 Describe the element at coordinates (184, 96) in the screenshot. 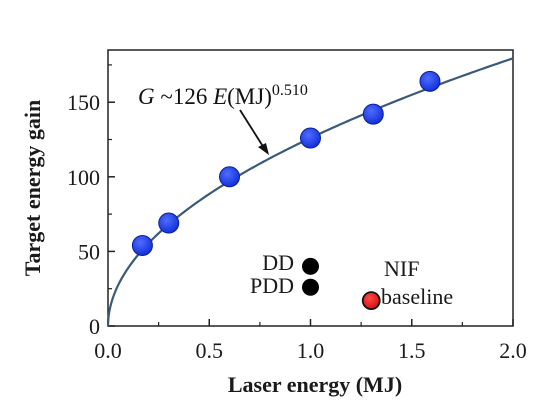

I see `formula-coefficient: ~126` at that location.